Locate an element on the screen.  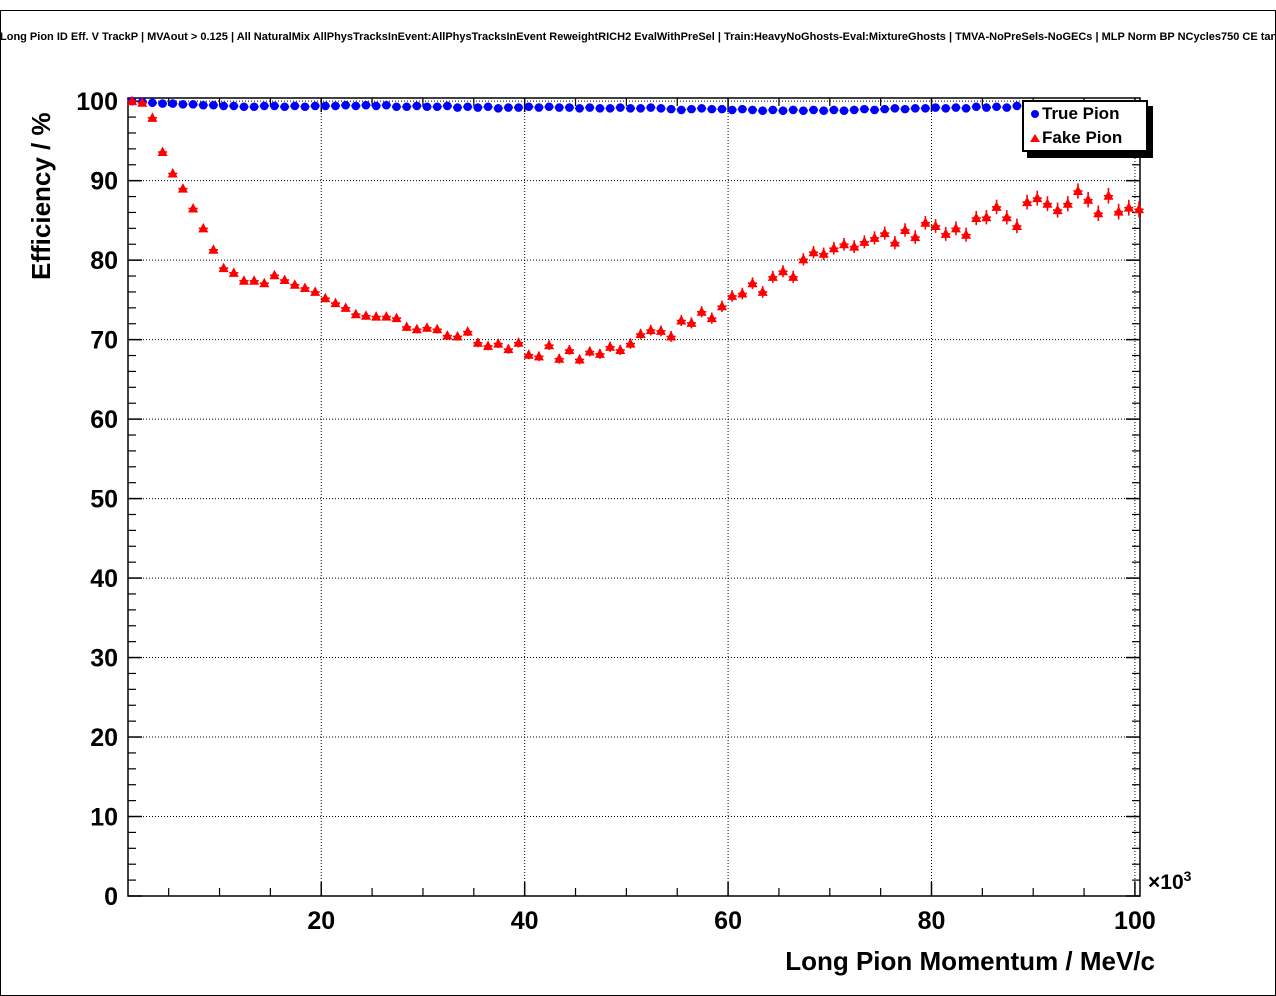
legend-item-true-pion: True Pion is located at coordinates (1085, 114).